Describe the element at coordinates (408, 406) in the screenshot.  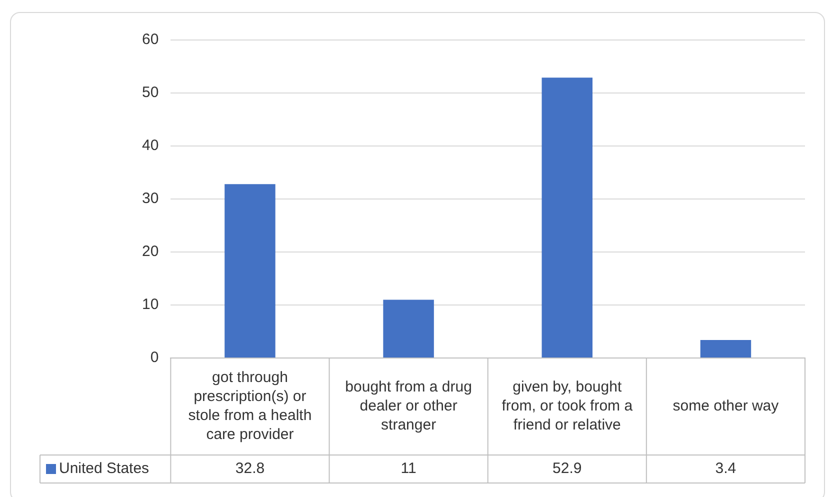
I see `x-tick-label: bought from a drug dealer or other stranger` at that location.